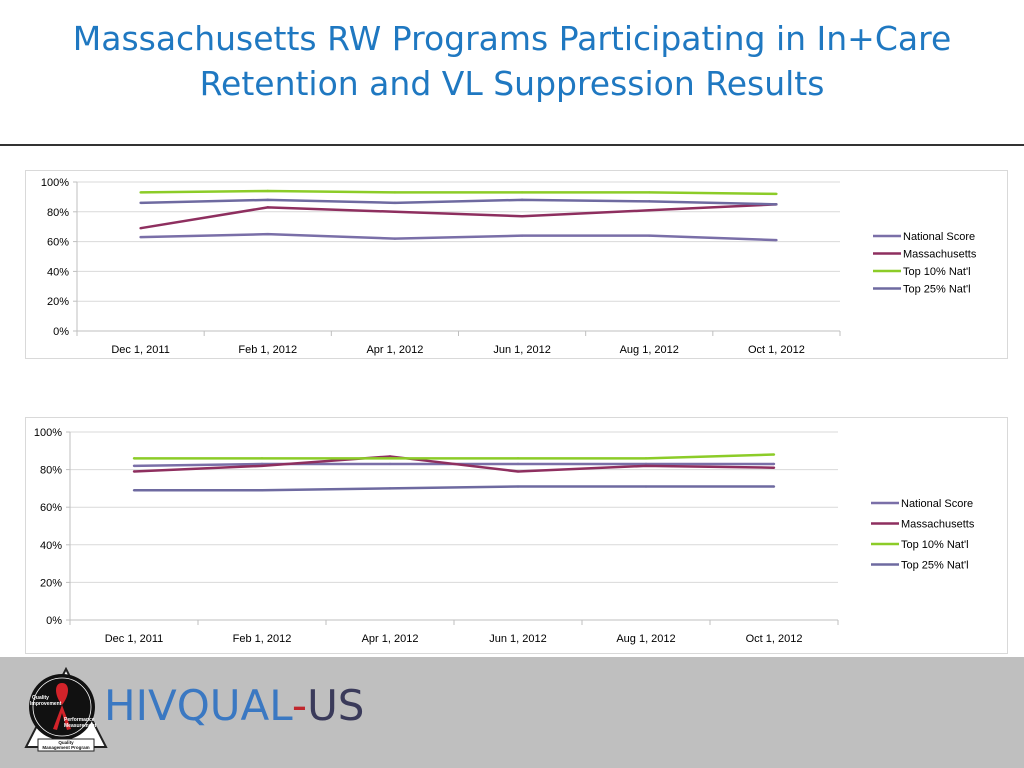 Image resolution: width=1024 pixels, height=768 pixels. I want to click on series-line-national-score, so click(458, 237).